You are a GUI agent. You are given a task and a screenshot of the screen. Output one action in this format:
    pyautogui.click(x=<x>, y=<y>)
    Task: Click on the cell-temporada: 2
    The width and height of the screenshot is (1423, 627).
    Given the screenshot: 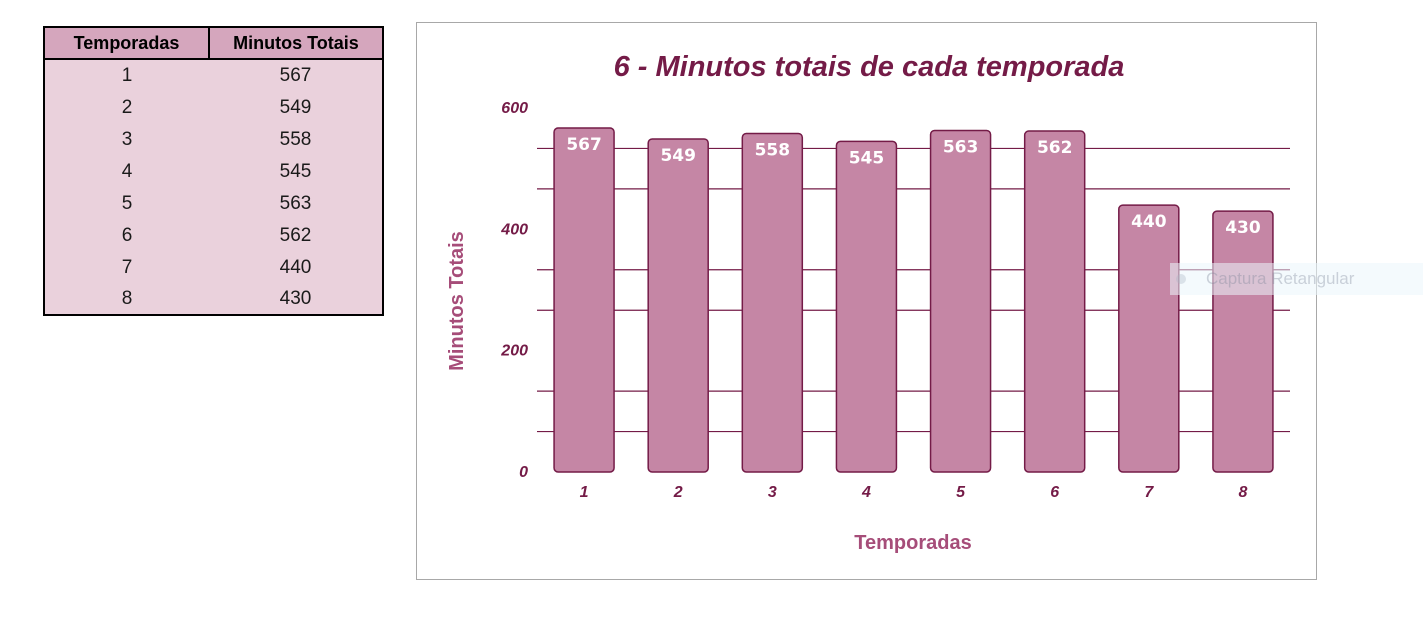 What is the action you would take?
    pyautogui.click(x=126, y=108)
    